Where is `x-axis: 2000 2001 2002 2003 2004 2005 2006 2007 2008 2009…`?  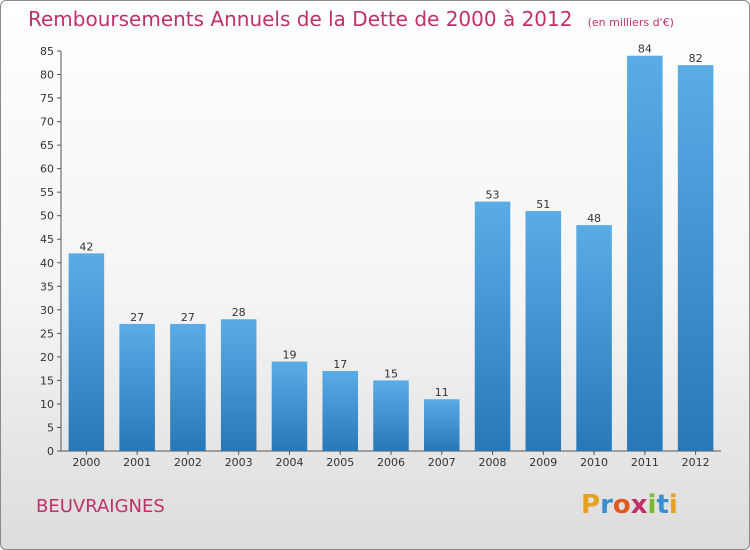
x-axis: 2000 2001 2002 2003 2004 2005 2006 2007 2008 2009… is located at coordinates (391, 459).